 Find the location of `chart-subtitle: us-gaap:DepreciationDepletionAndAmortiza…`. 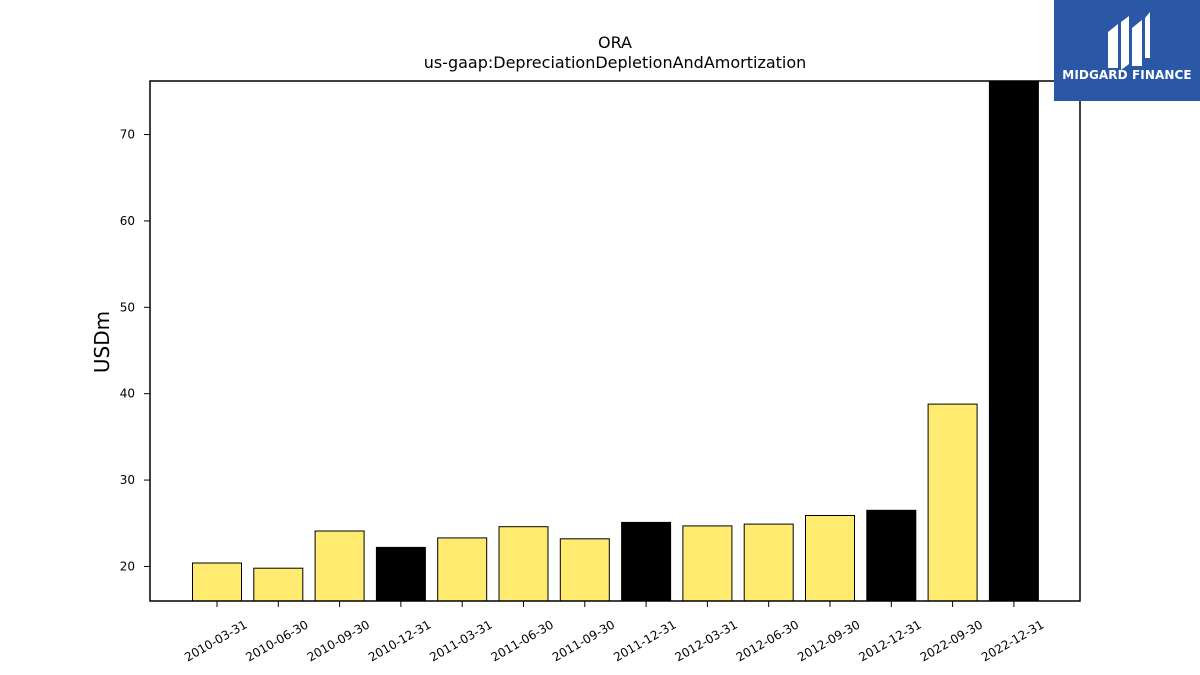

chart-subtitle: us-gaap:DepreciationDepletionAndAmortiza… is located at coordinates (615, 62).